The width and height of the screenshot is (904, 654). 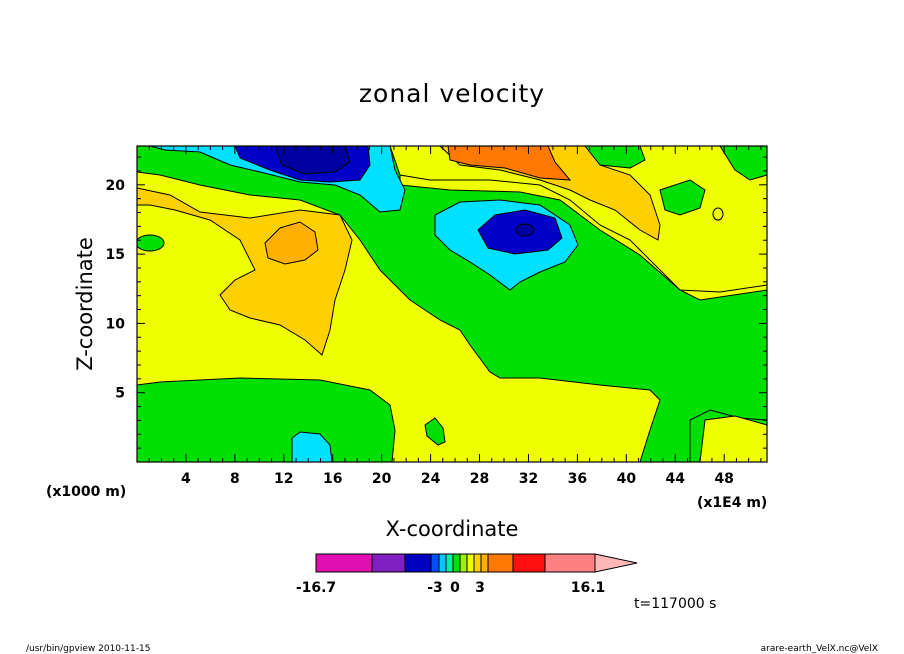 I want to click on chart-title: zonal velocity, so click(x=452, y=93).